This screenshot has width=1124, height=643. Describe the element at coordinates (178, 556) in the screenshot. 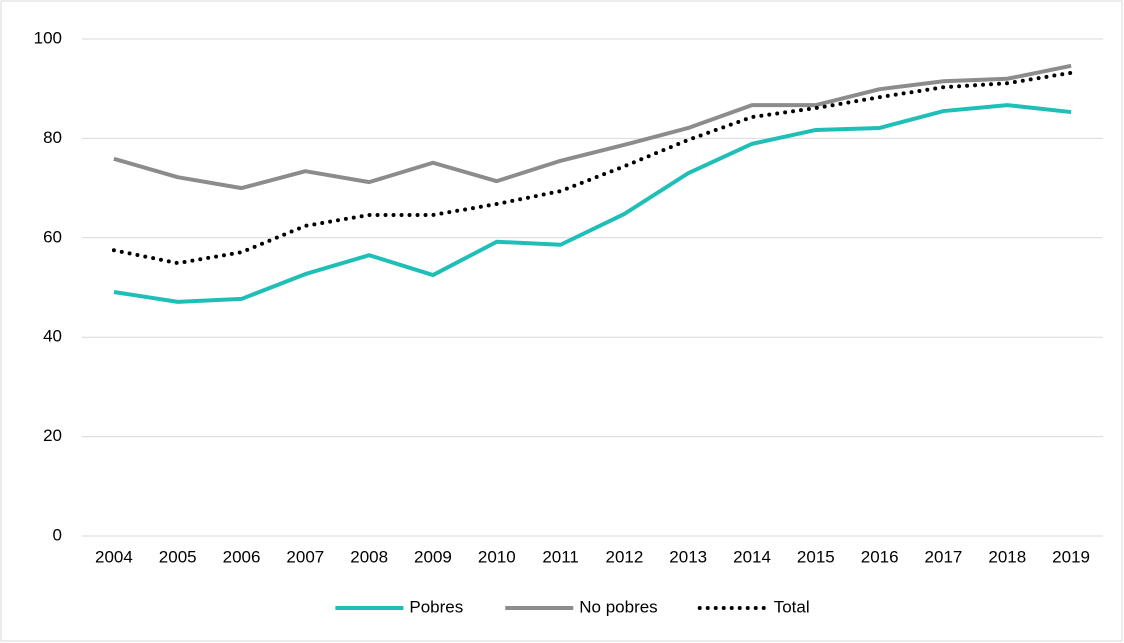

I see `x-tick-label: 2005` at that location.